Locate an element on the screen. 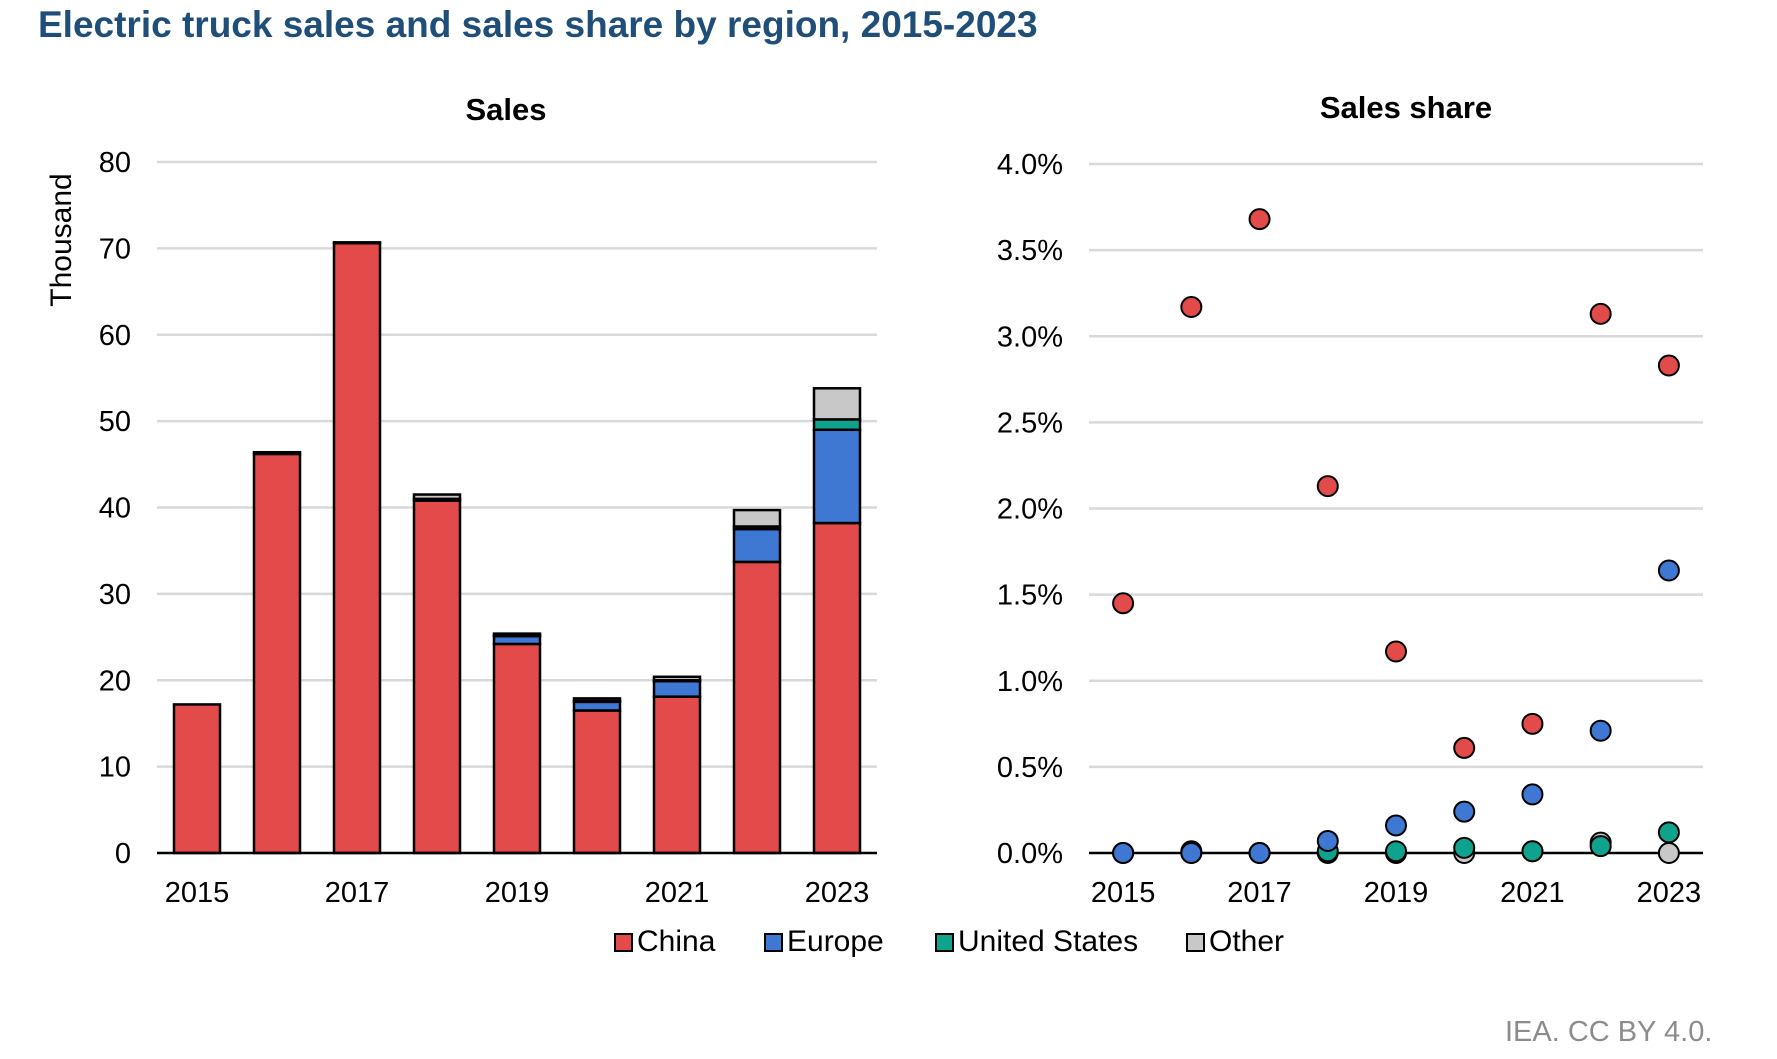  sales-x-tick-label: 2015 is located at coordinates (197, 893).